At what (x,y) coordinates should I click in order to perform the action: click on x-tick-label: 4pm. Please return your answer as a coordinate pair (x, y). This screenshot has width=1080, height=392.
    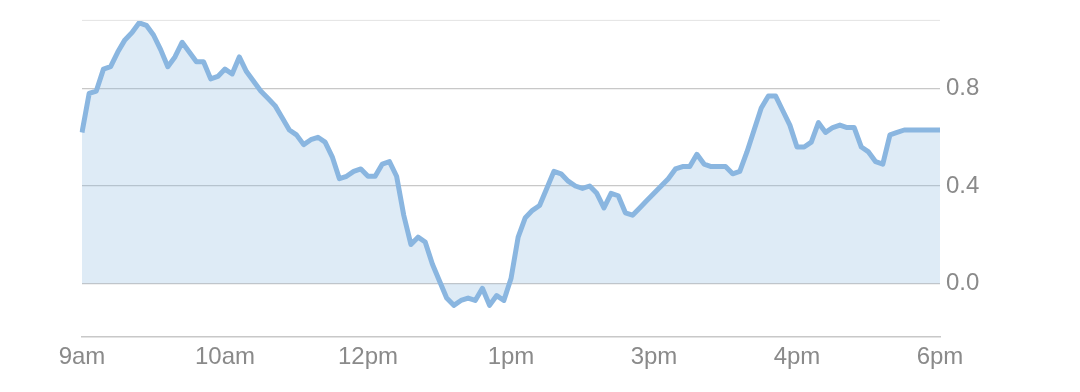
    Looking at the image, I should click on (797, 356).